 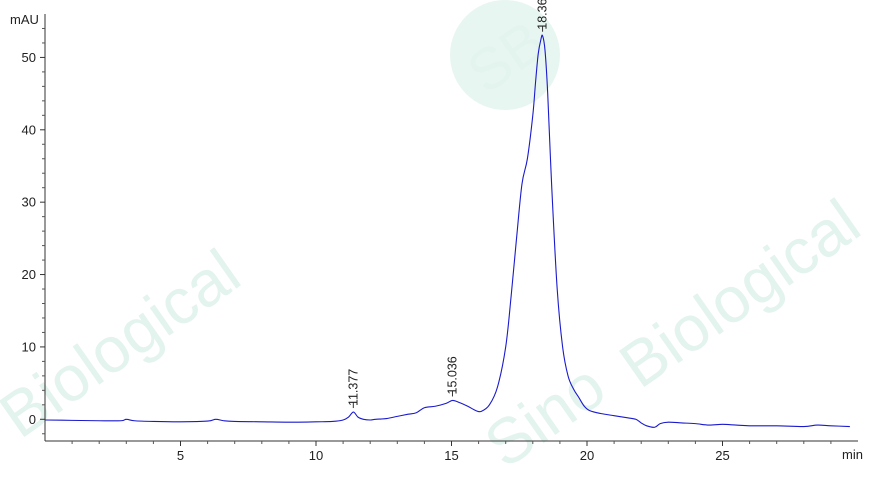 I want to click on y-axis-ticks: 0 10 20 30 40 50, so click(x=33, y=231).